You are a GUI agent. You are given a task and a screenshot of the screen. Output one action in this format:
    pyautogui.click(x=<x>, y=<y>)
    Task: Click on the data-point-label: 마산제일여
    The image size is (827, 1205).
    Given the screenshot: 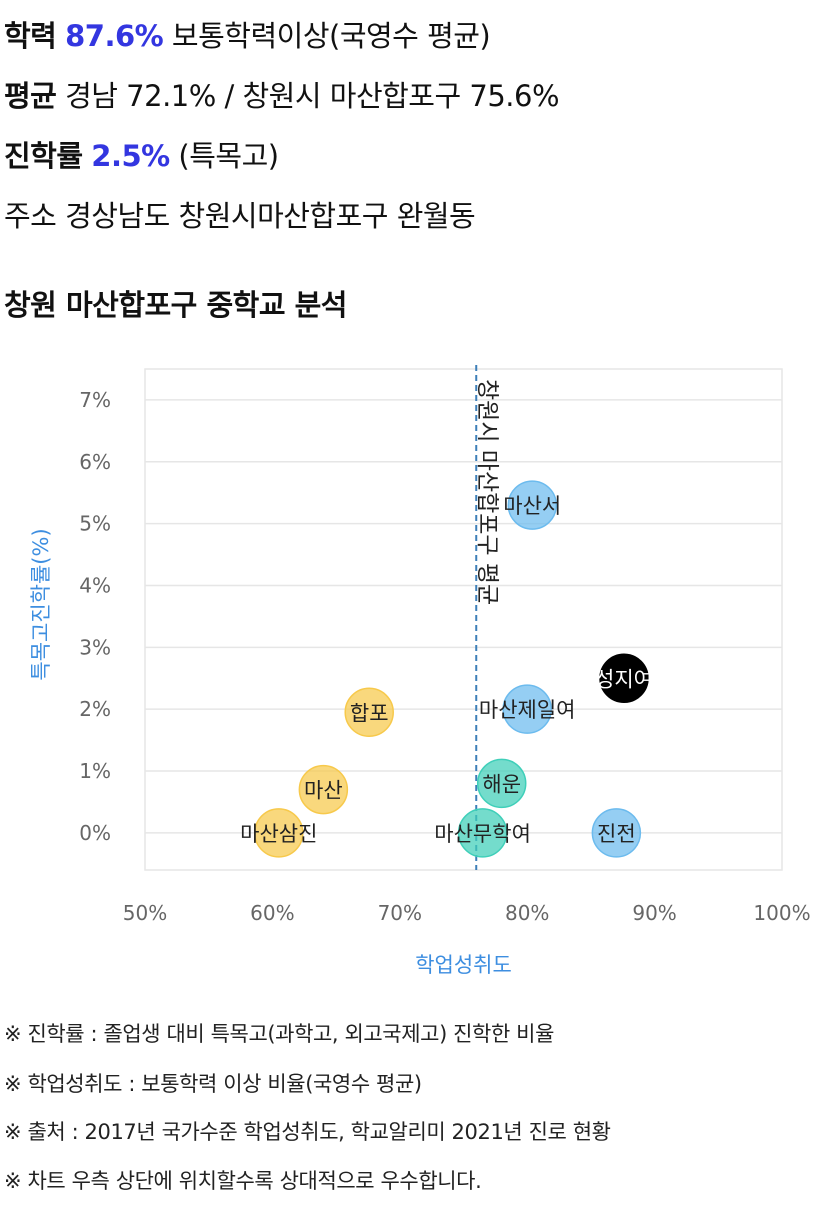 What is the action you would take?
    pyautogui.click(x=527, y=710)
    